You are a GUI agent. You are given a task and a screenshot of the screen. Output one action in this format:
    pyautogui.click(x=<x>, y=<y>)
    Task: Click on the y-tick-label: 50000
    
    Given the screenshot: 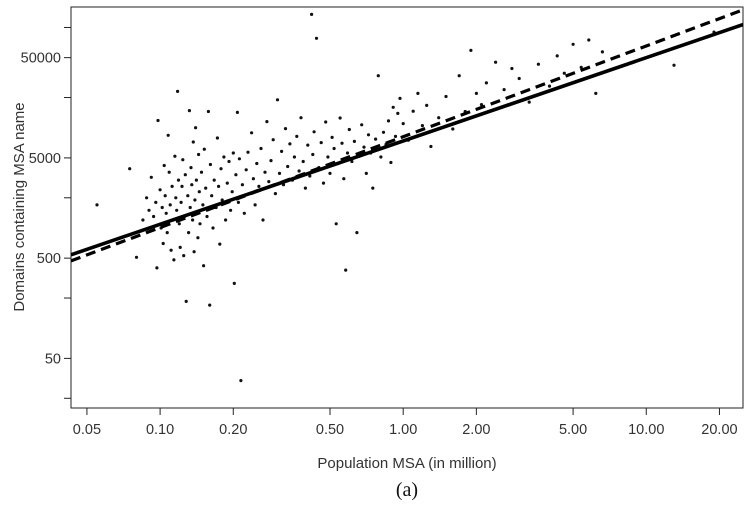 What is the action you would take?
    pyautogui.click(x=41, y=59)
    